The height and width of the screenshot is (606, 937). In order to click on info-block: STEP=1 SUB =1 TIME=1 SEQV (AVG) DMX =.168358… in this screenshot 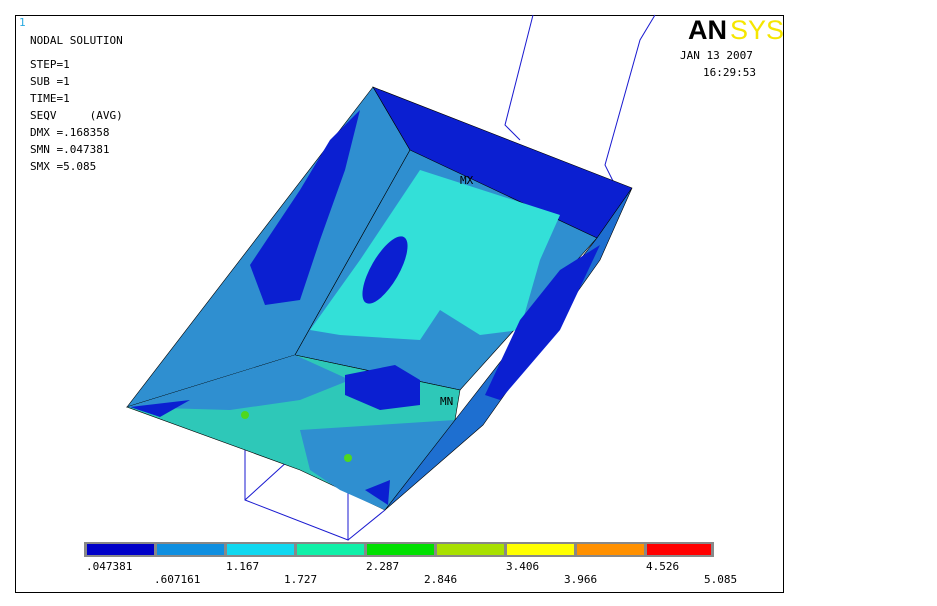, I will do `click(76, 115)`.